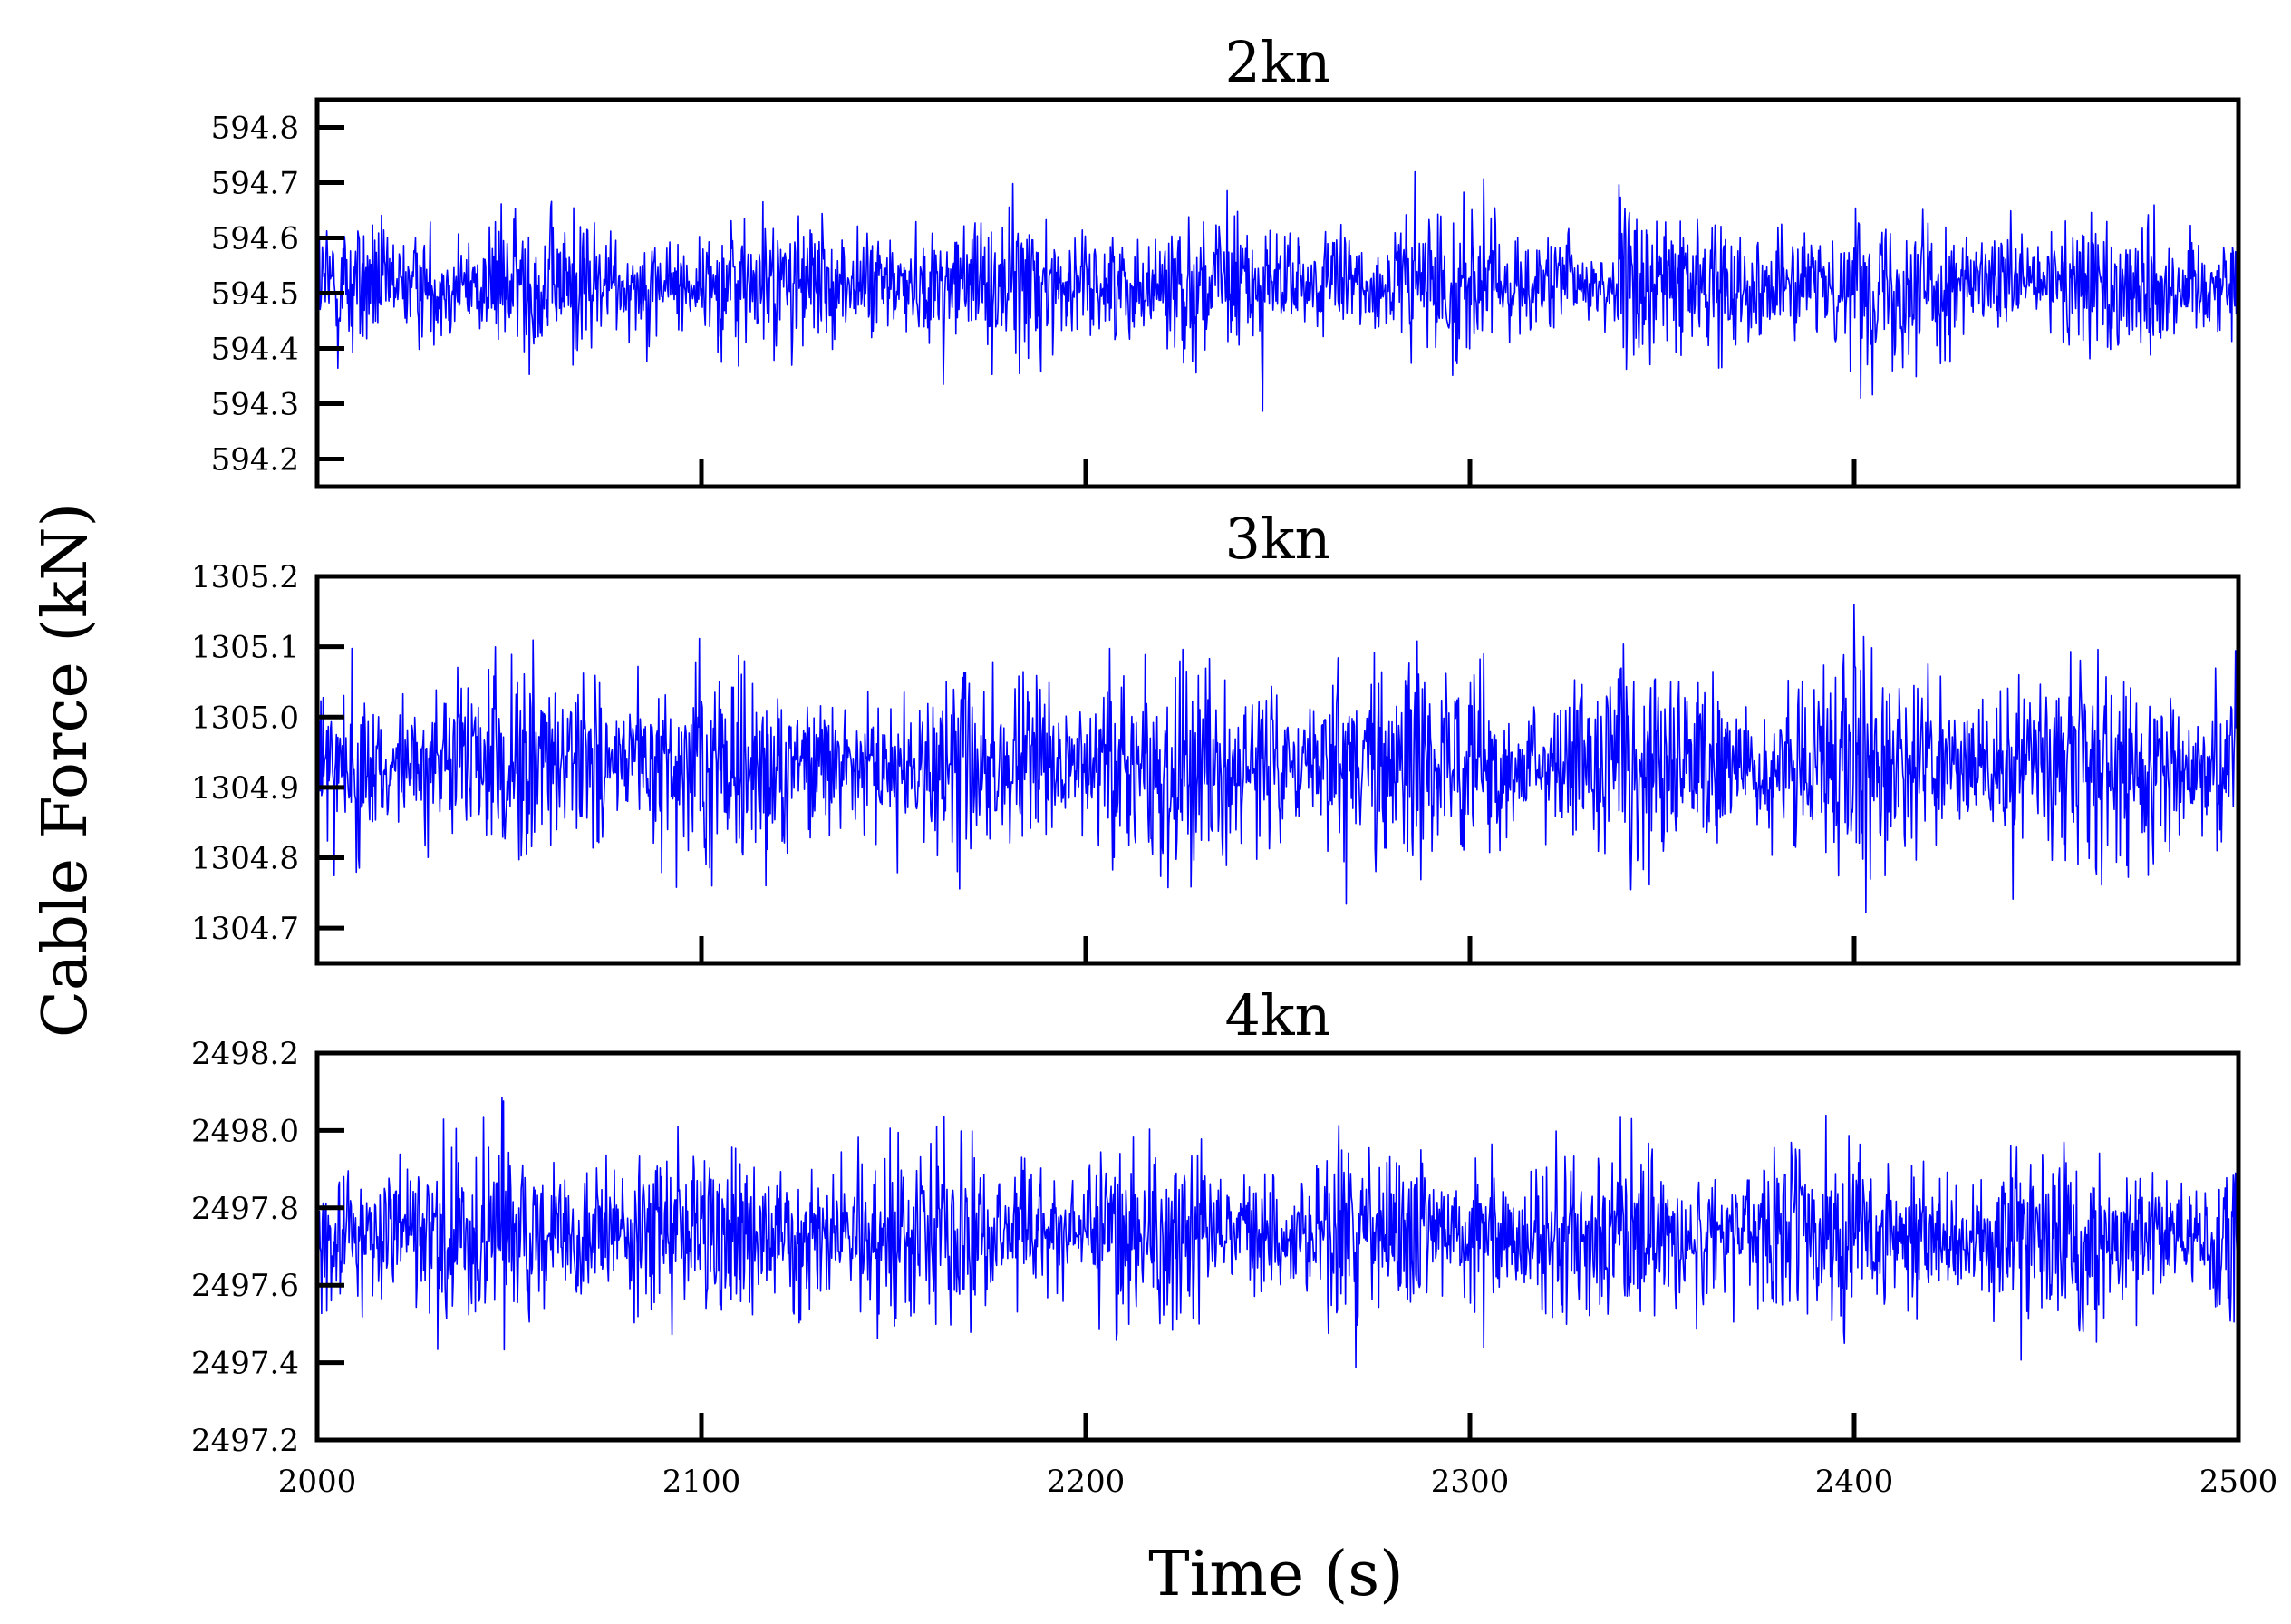 This screenshot has width=2291, height=1624. Describe the element at coordinates (1277, 291) in the screenshot. I see `series-line-2kn` at that location.